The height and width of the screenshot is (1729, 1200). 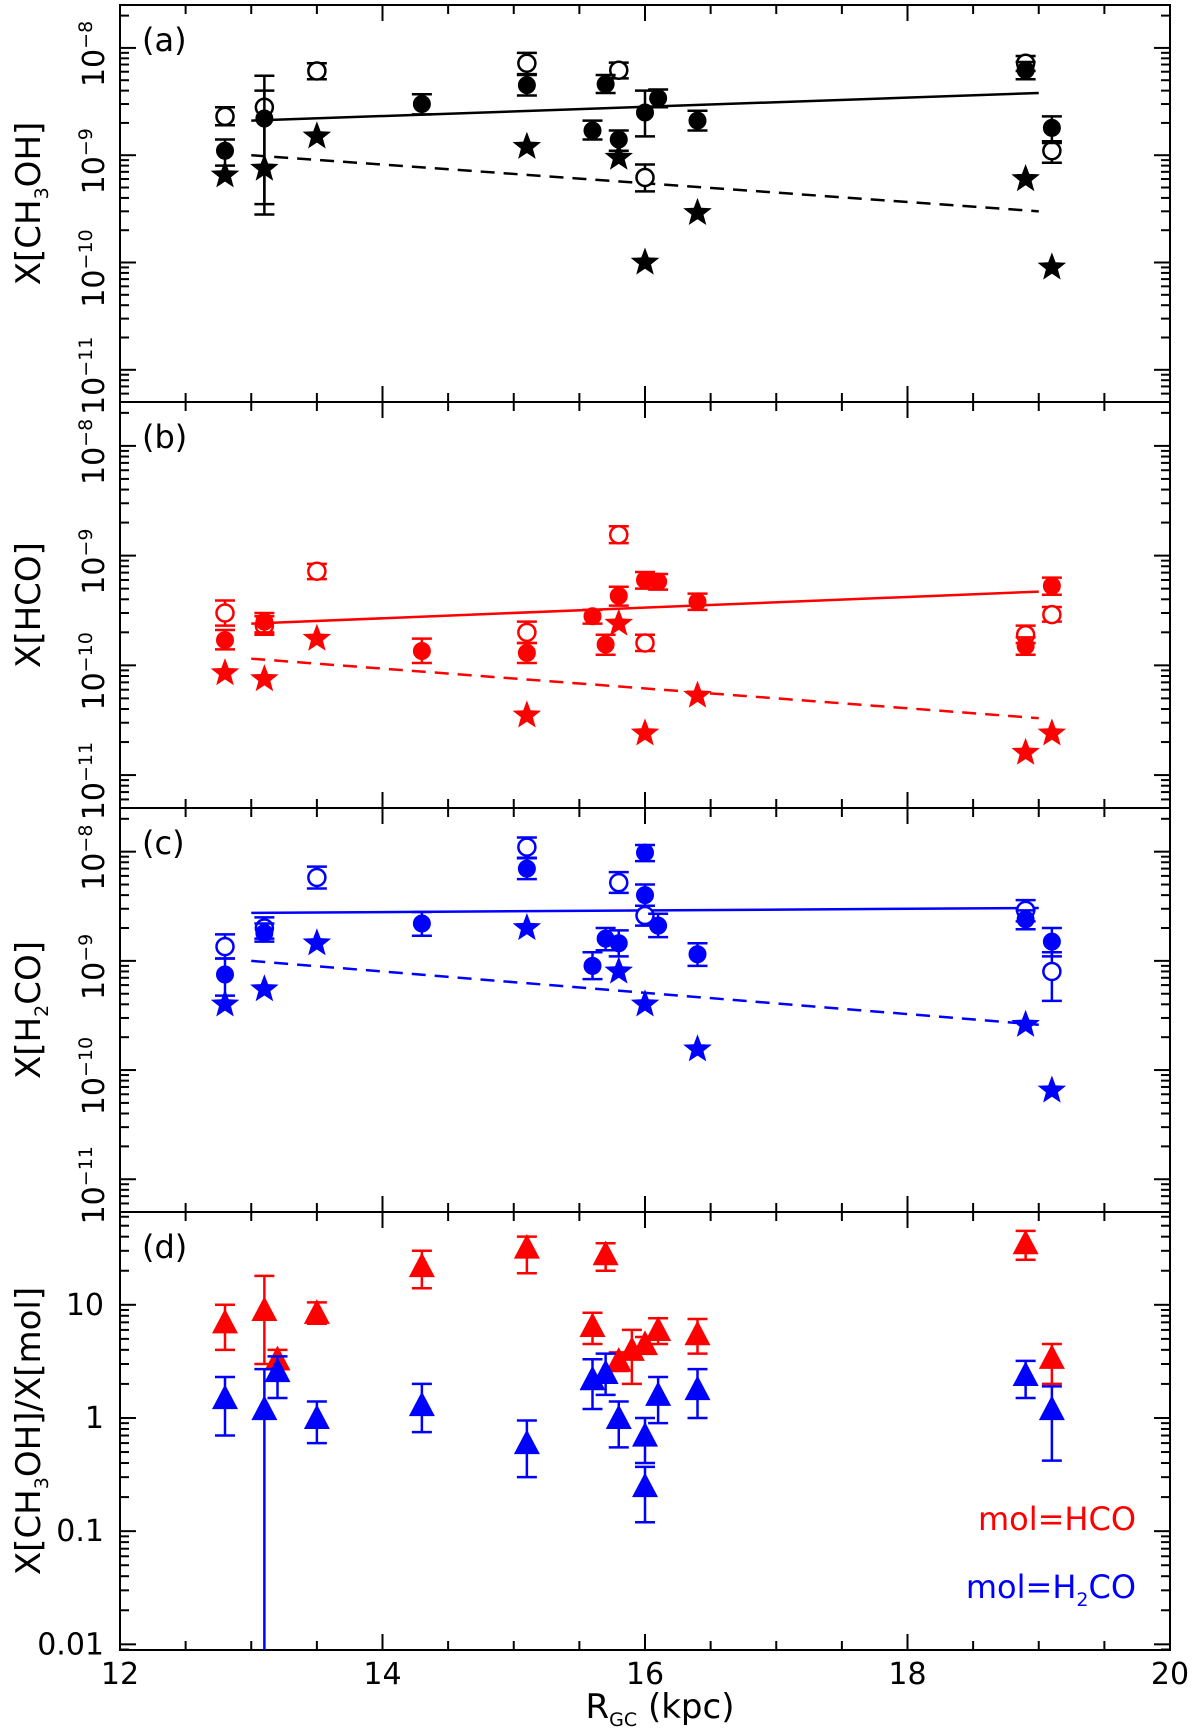 What do you see at coordinates (645, 688) in the screenshot?
I see `fit-line-dashed` at bounding box center [645, 688].